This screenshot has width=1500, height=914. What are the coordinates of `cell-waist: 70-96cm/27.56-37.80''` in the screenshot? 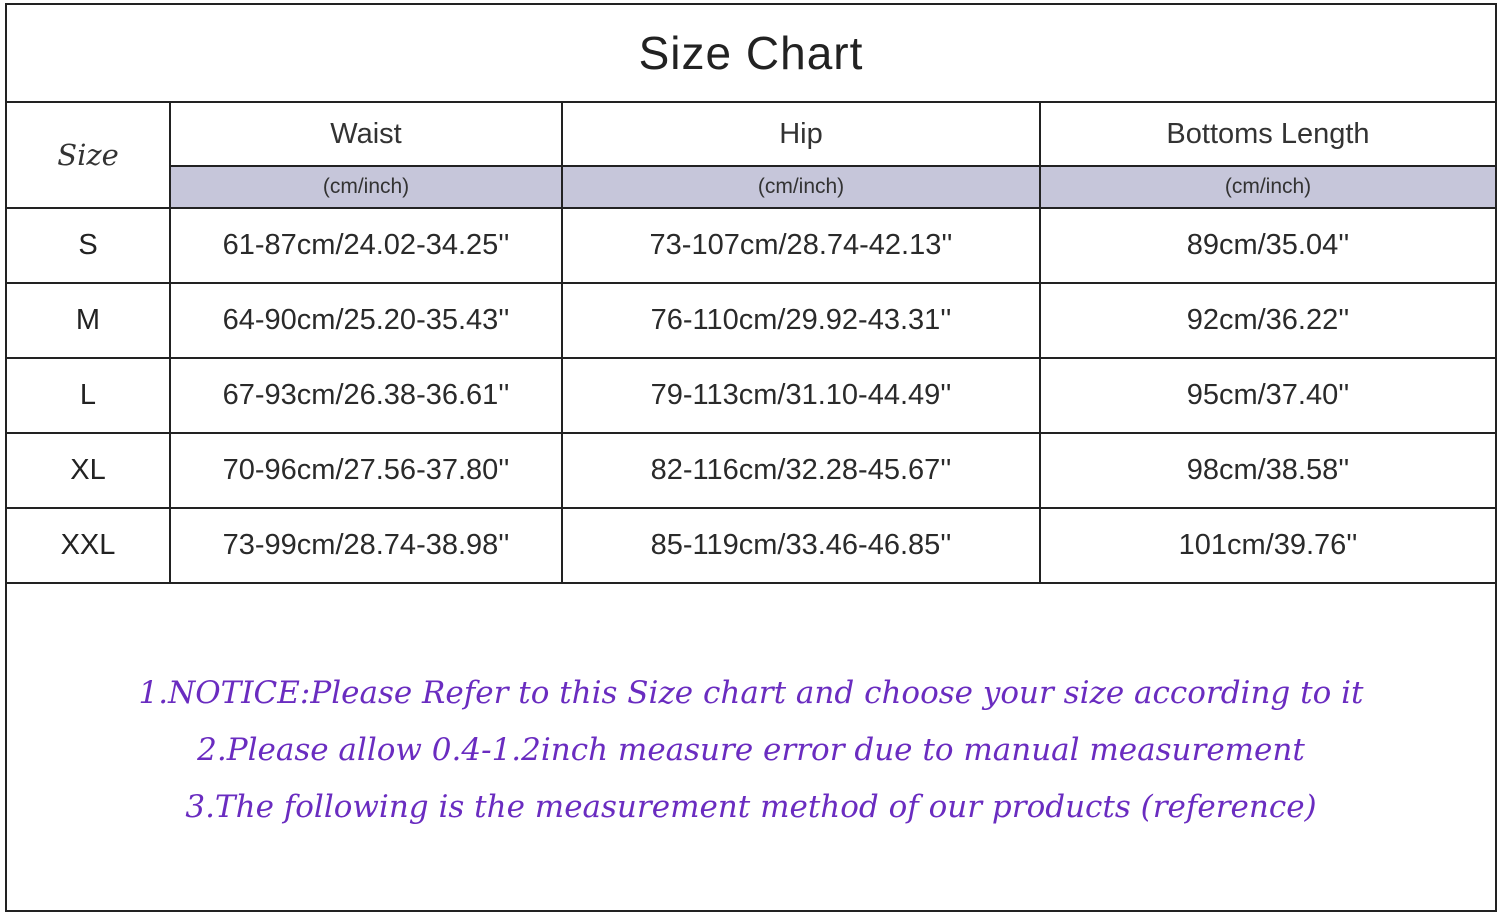 It's located at (366, 470).